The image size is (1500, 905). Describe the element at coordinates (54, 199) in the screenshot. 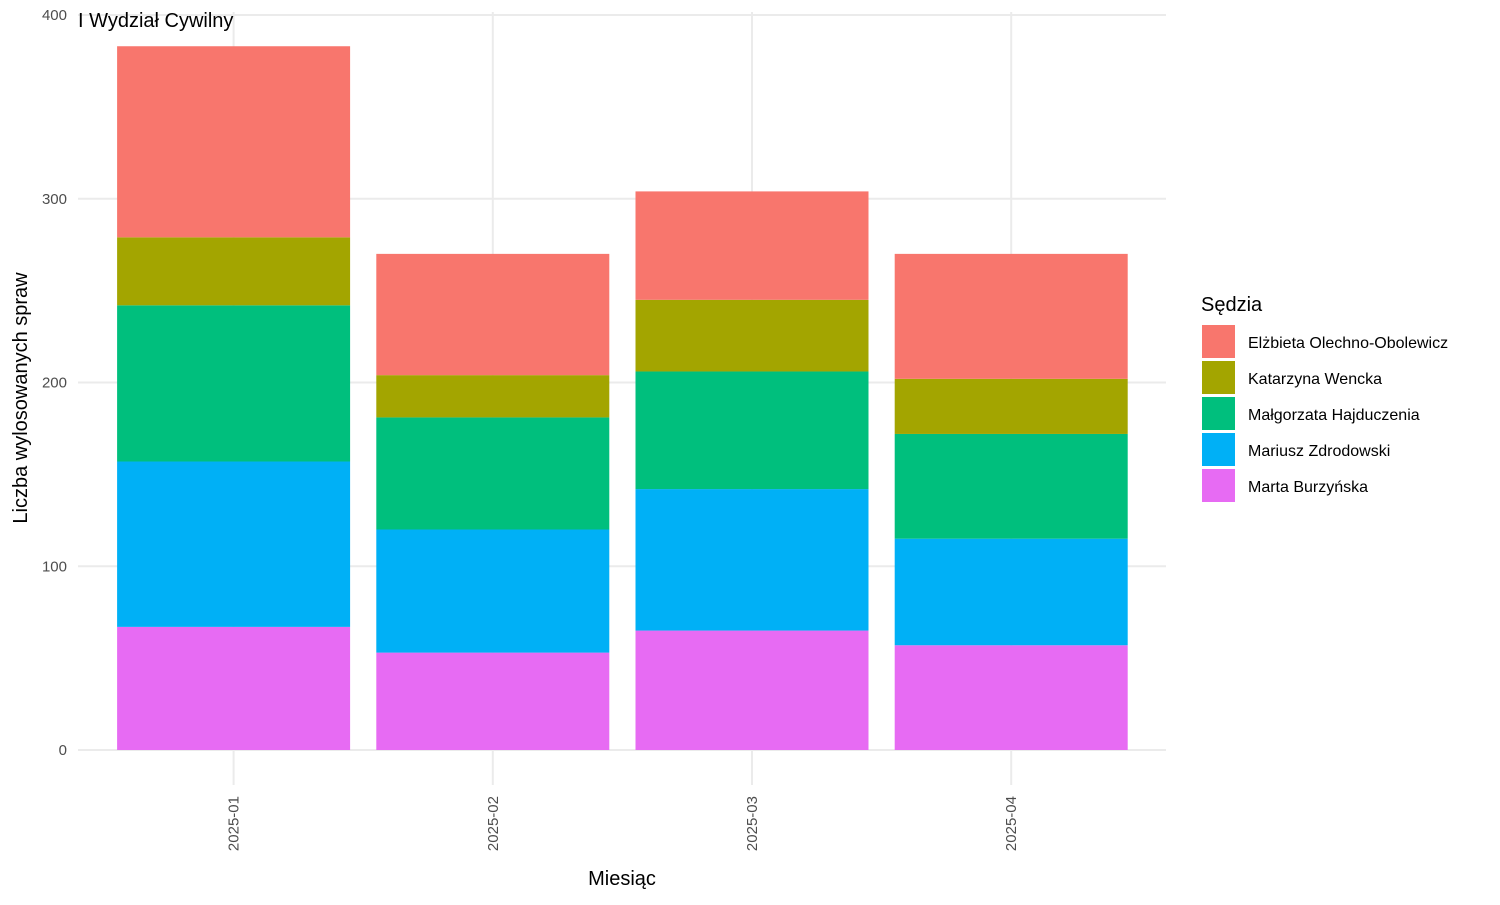

I see `y-tick-label: 300` at that location.